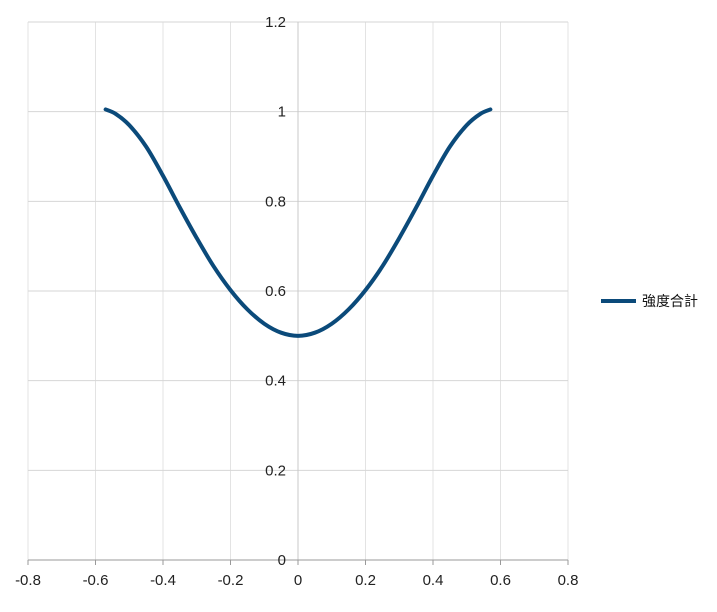  I want to click on y-tick-label: 0.6, so click(275, 291).